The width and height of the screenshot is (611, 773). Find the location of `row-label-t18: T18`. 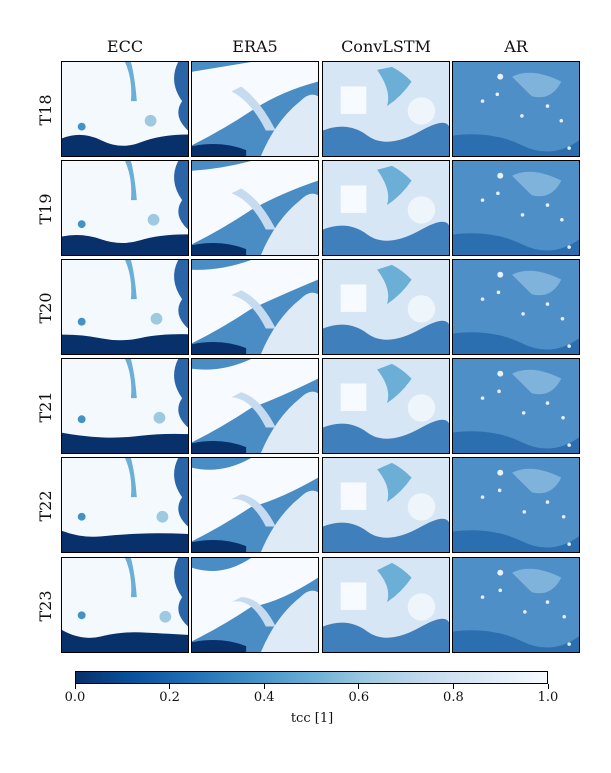

row-label-t18: T18 is located at coordinates (45, 110).